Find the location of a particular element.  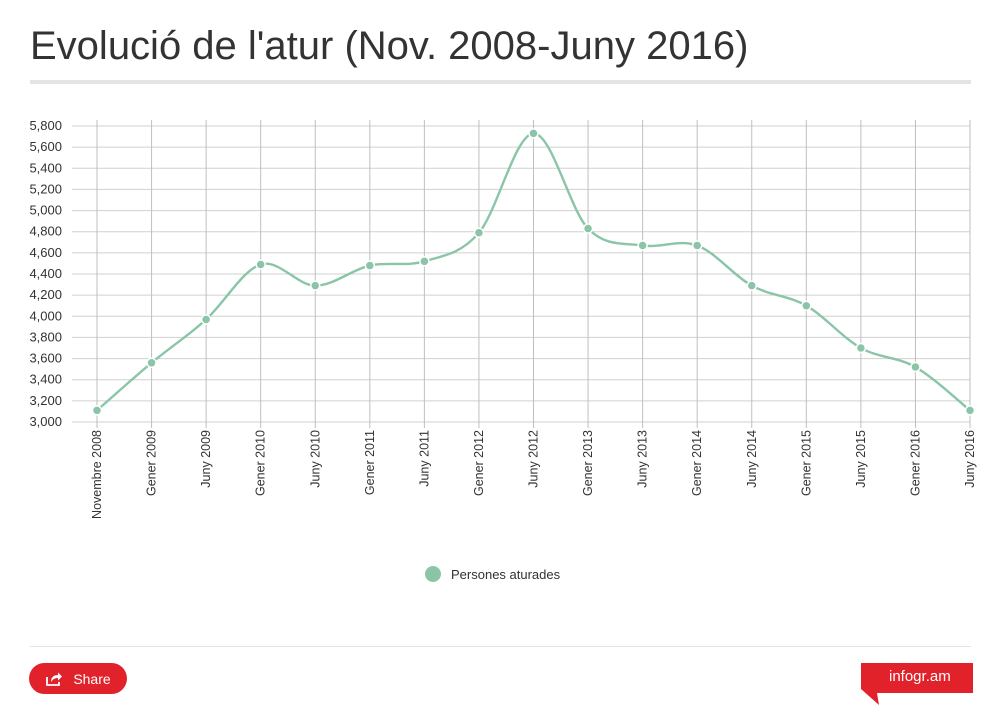

y-tick-label: 3,800 is located at coordinates (45, 336).